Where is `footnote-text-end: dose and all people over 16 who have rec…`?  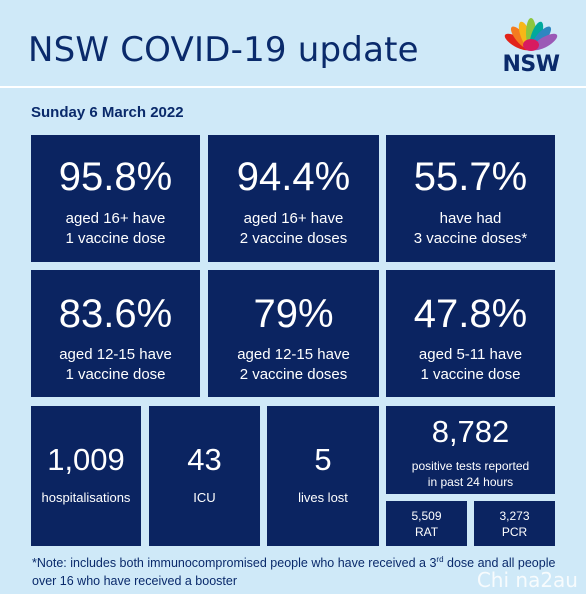
footnote-text-end: dose and all people over 16 who have rec… is located at coordinates (294, 572).